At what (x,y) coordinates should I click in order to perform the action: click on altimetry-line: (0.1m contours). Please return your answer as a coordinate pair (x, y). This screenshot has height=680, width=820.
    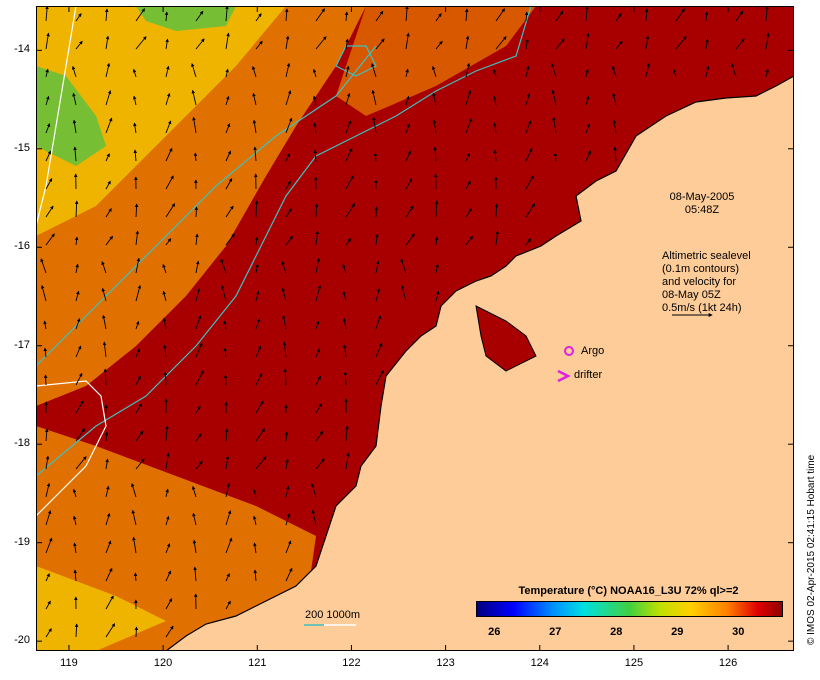
    Looking at the image, I should click on (701, 269).